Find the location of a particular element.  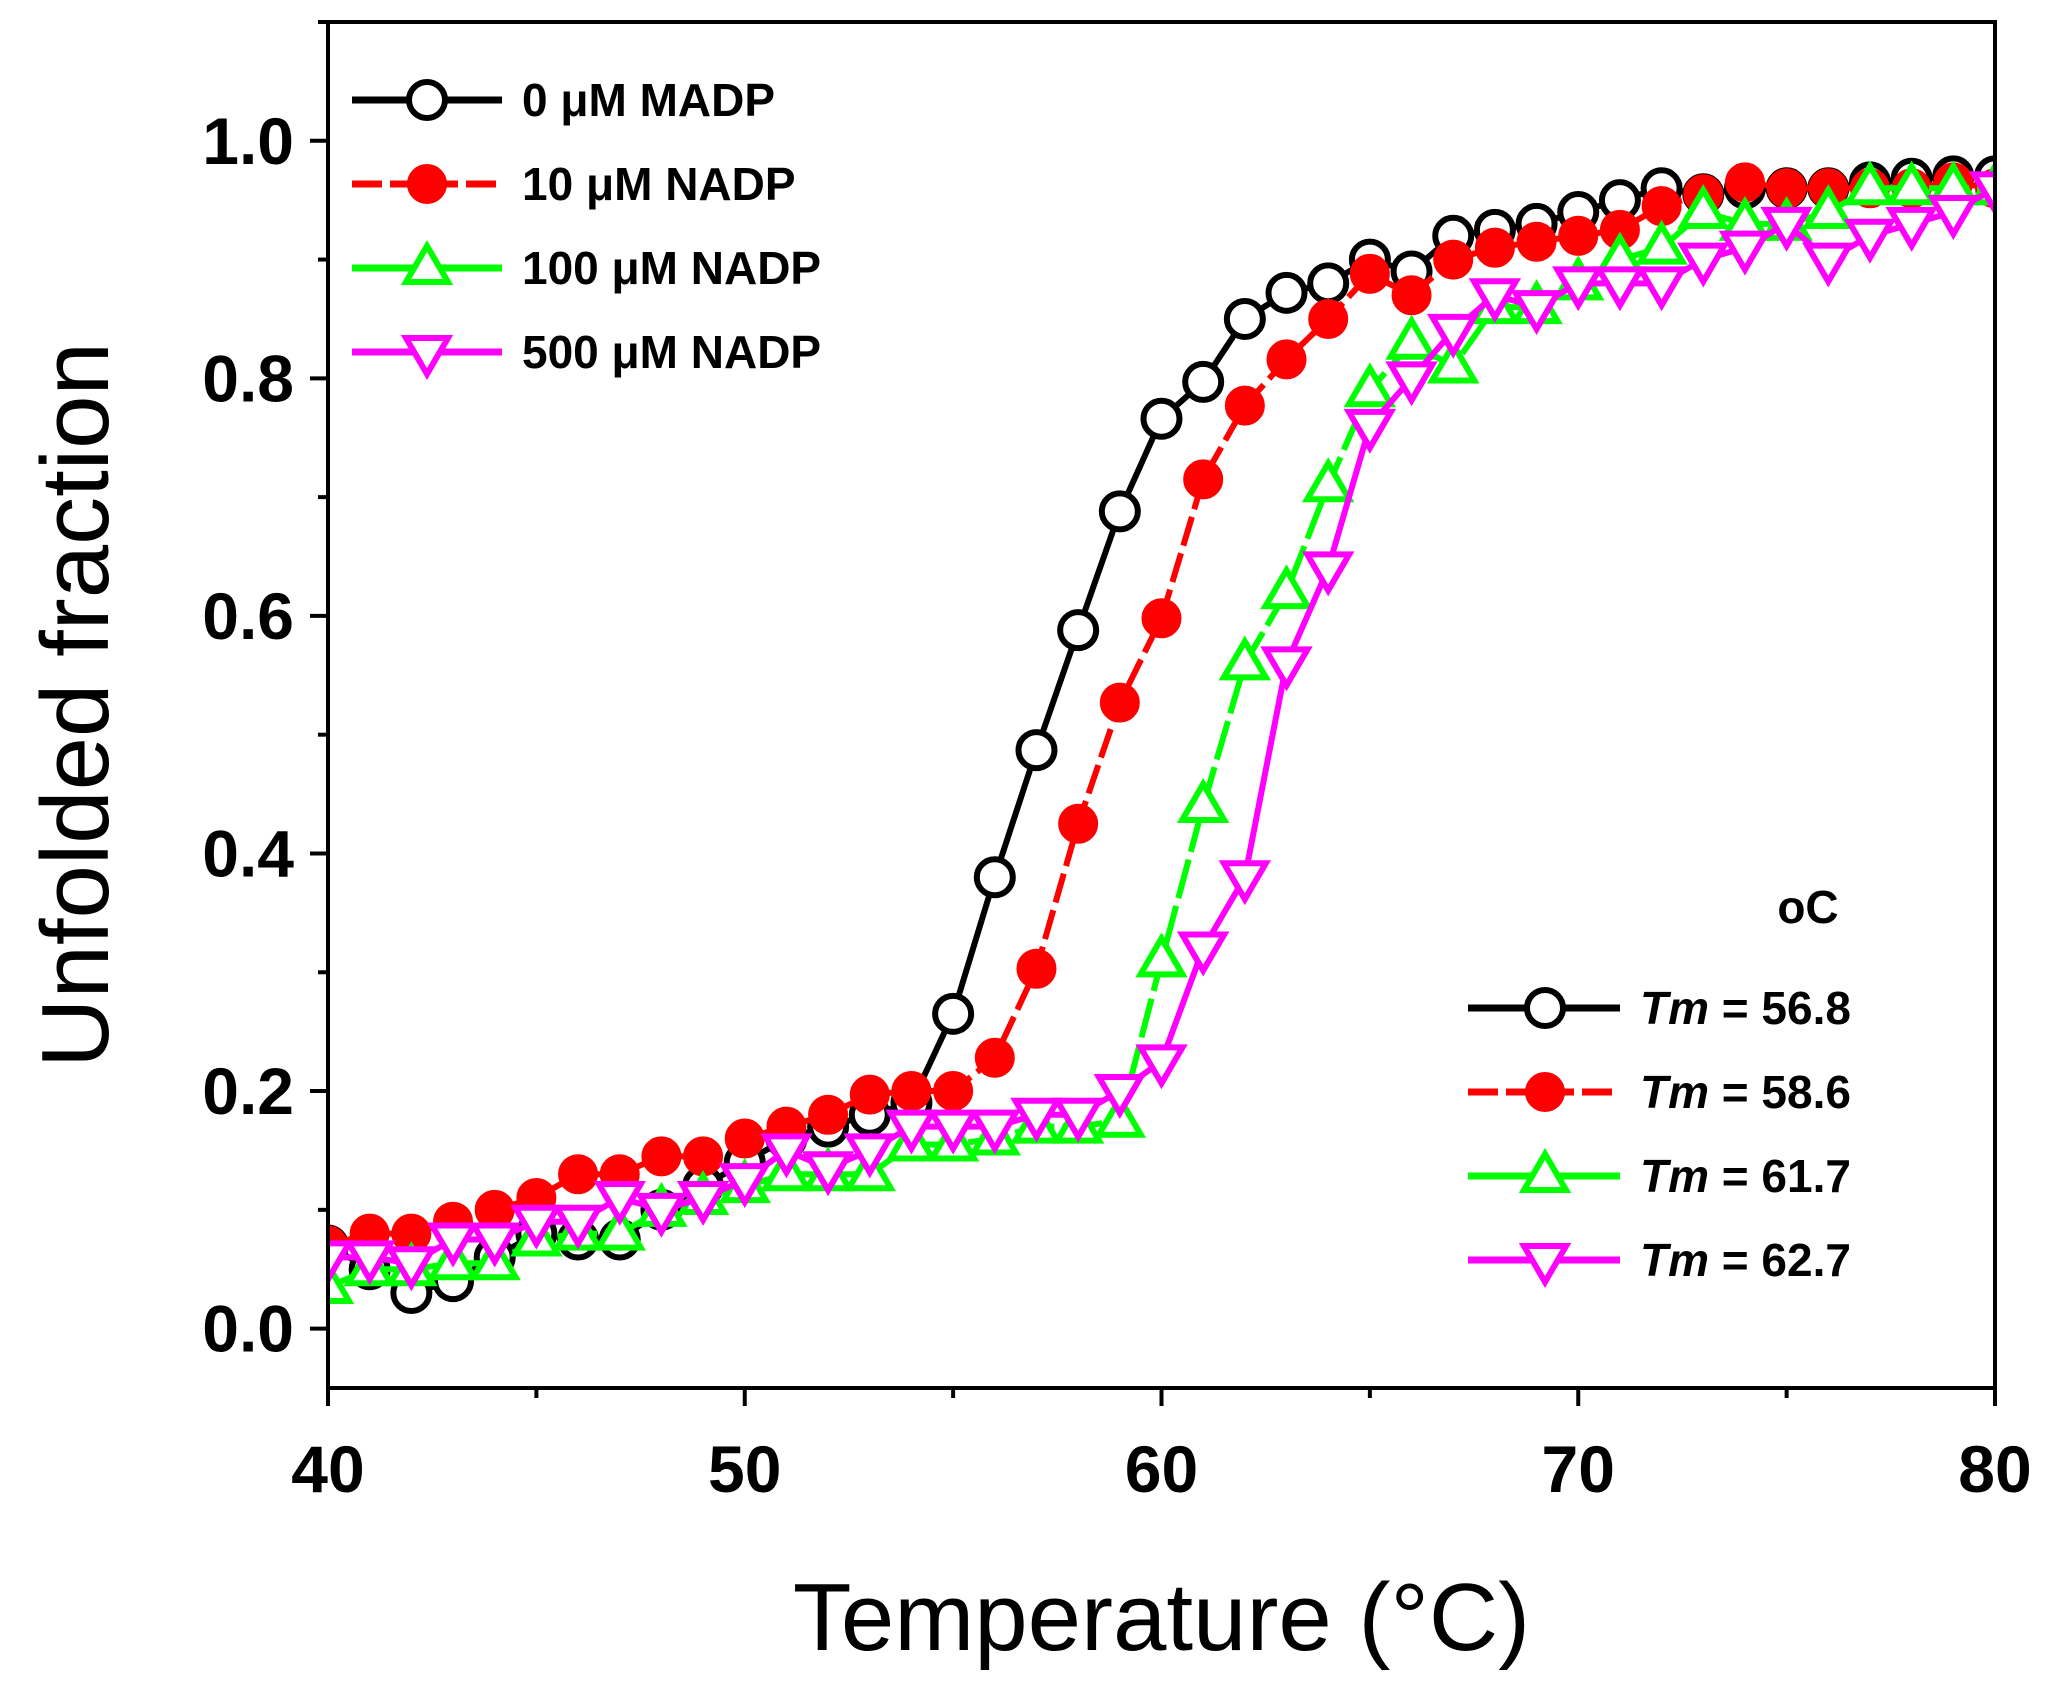

tm-legend-entry: Tm = 56.8 is located at coordinates (1659, 1008).